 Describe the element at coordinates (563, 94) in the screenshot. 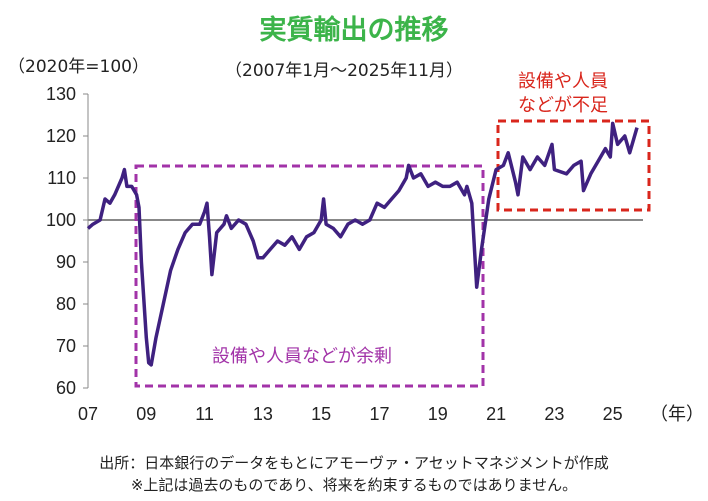

I see `shortage-annotation: 設備や人員 などが不足` at that location.